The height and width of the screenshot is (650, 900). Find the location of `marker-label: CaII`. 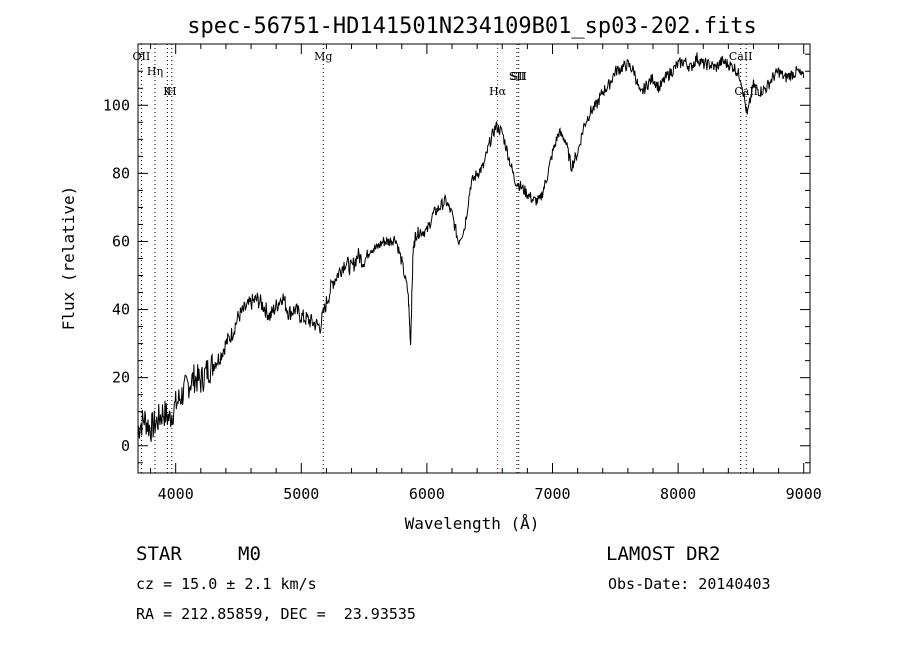

marker-label: CaII is located at coordinates (741, 56).